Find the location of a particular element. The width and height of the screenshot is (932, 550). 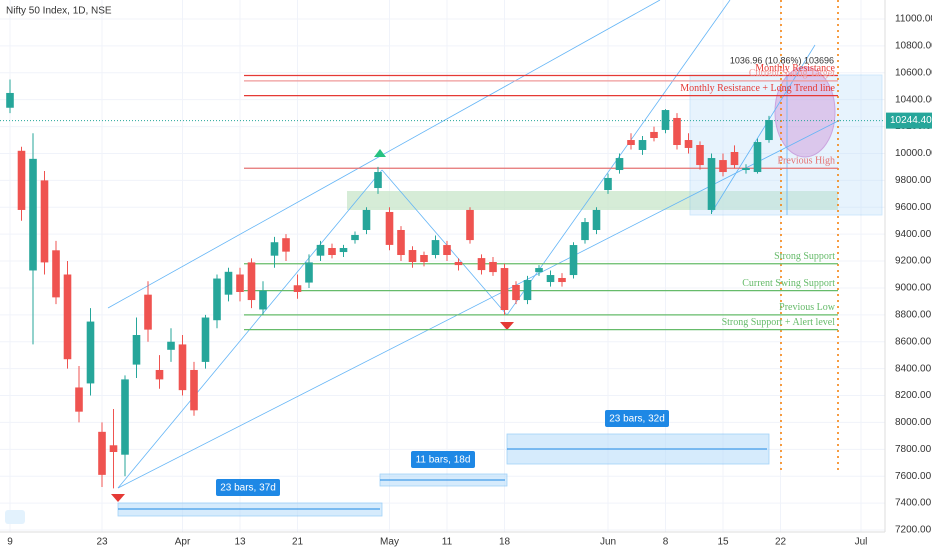

last-price-box is located at coordinates (909, 120).